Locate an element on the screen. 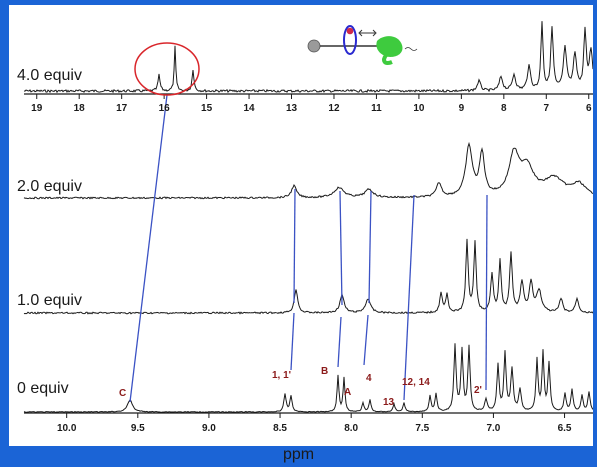 The image size is (597, 467). highlight-circle is located at coordinates (167, 69).